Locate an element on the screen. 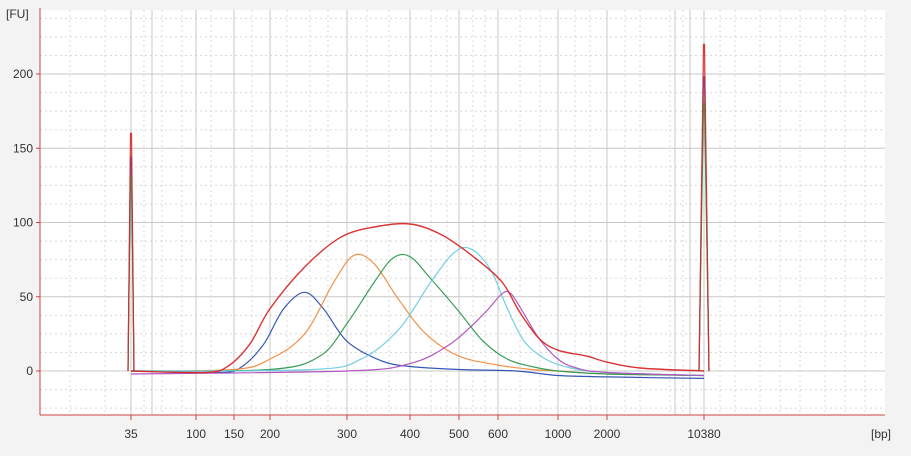  x-tick-label: 600 is located at coordinates (498, 434).